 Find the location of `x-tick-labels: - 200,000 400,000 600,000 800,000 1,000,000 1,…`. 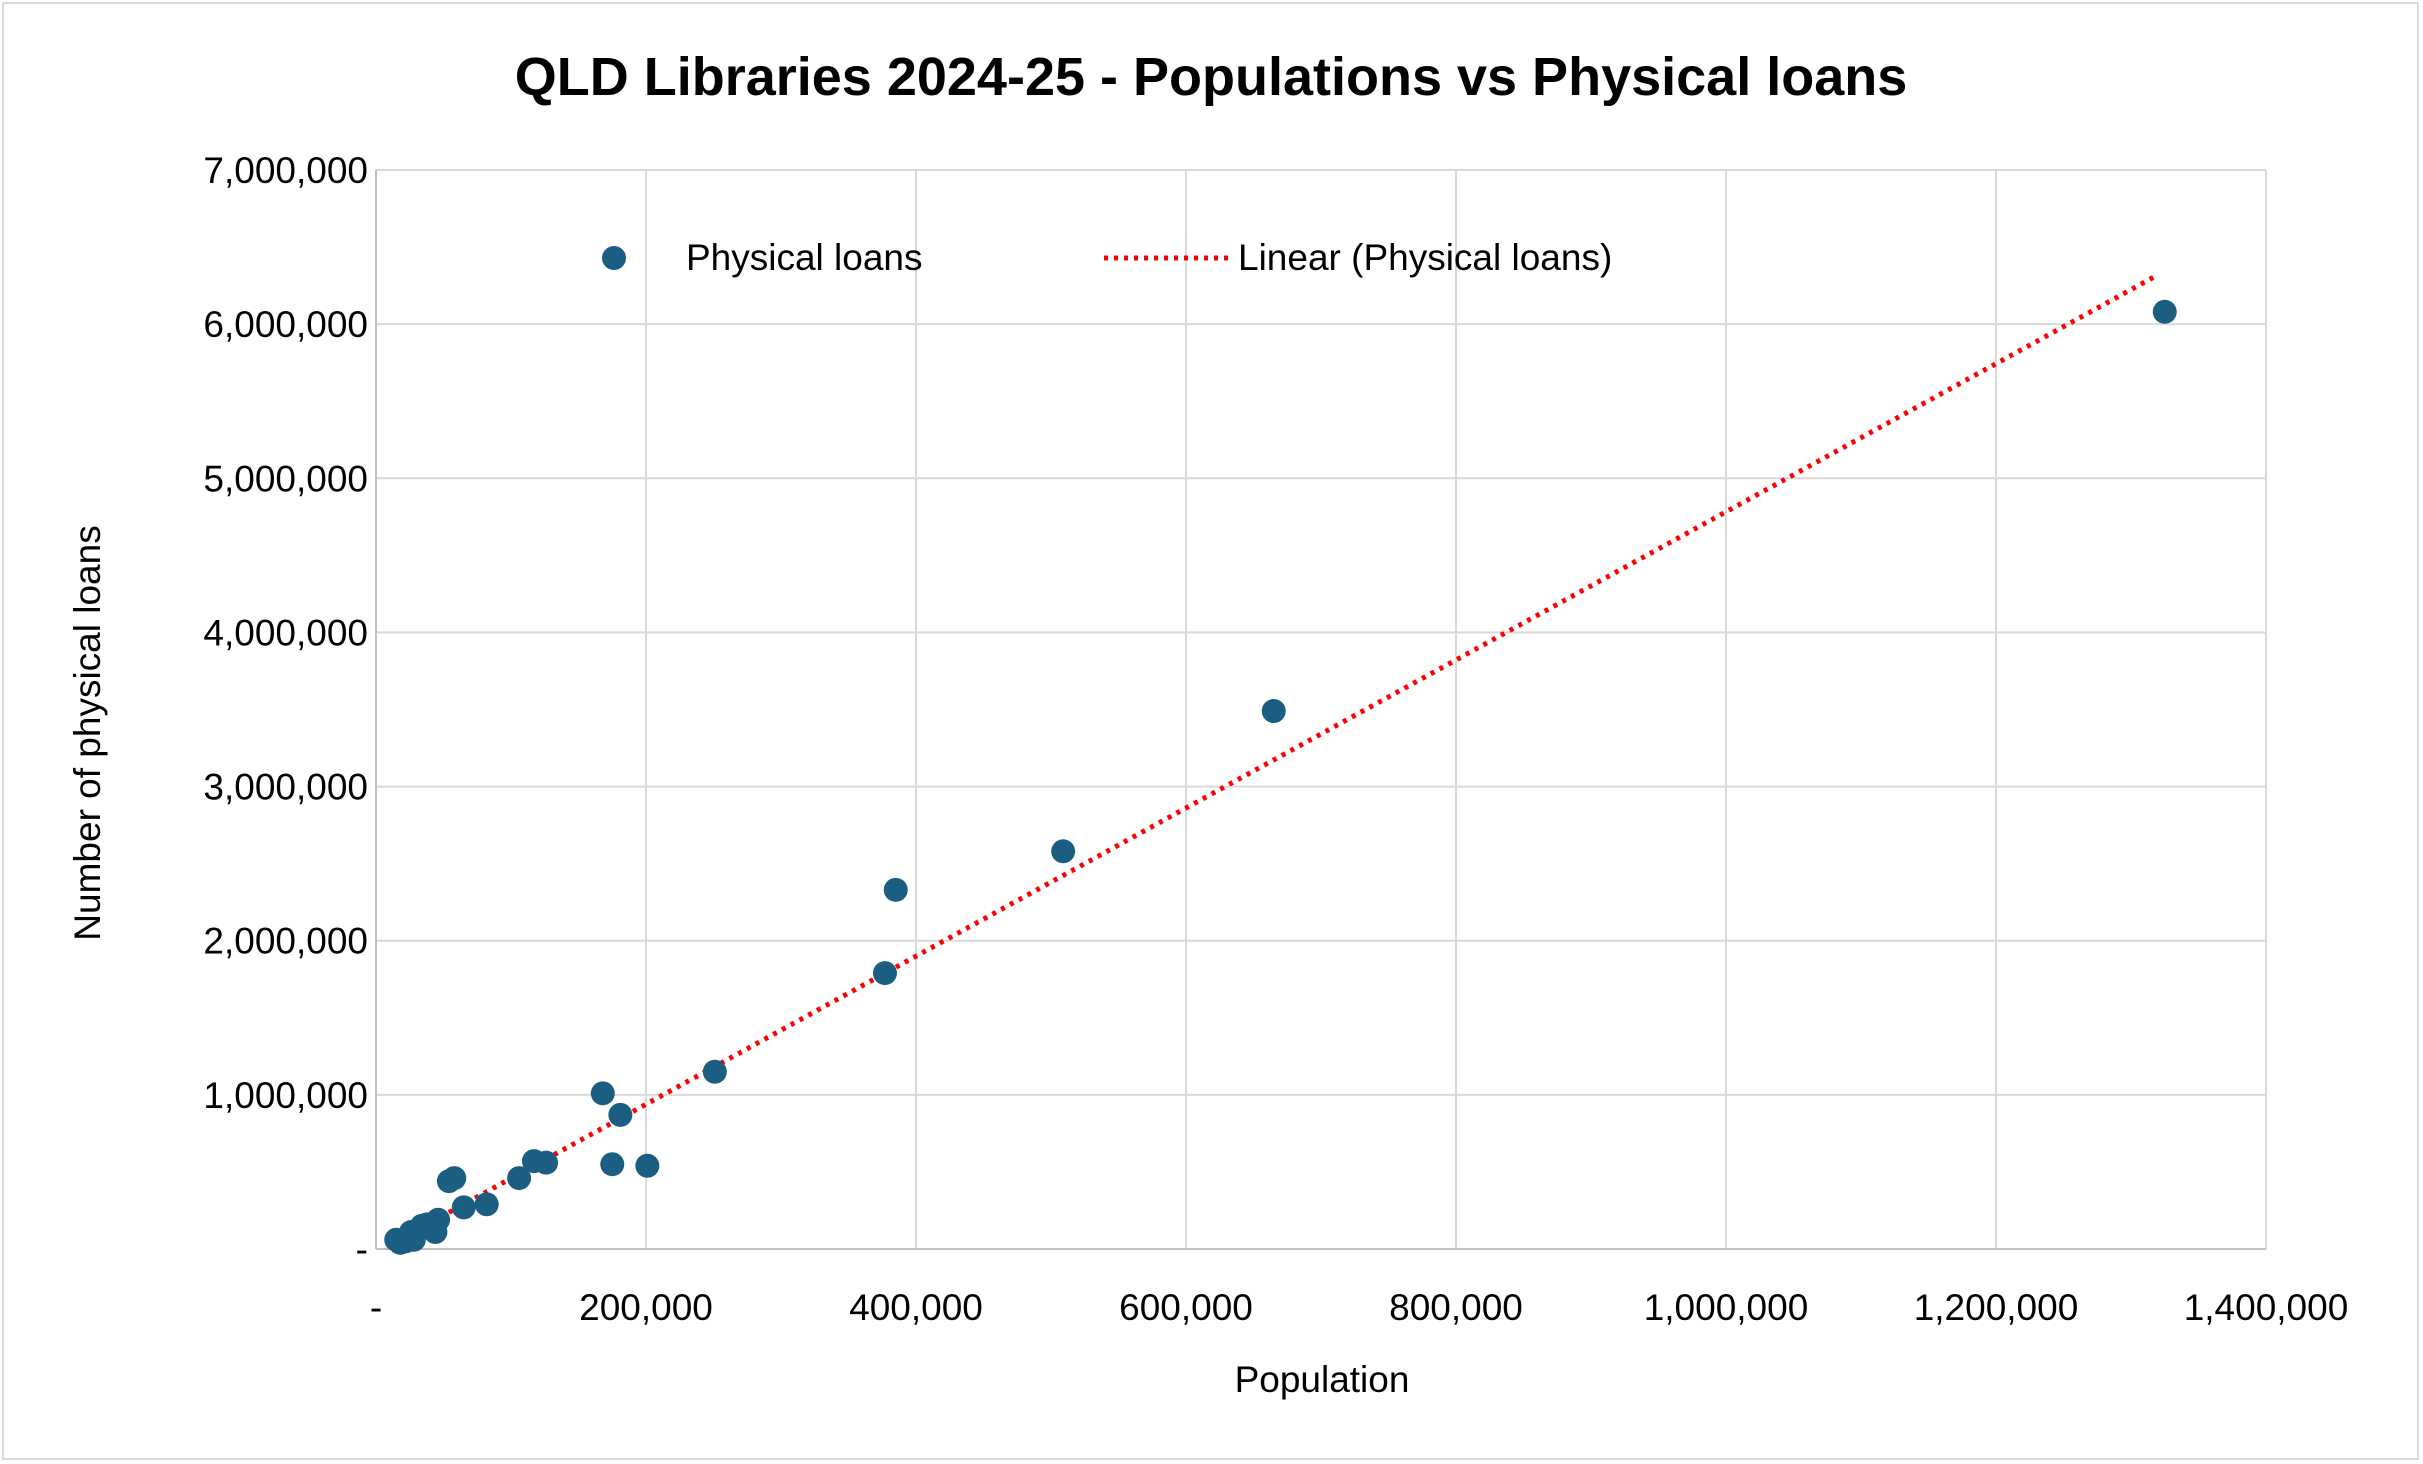

x-tick-labels: - 200,000 400,000 600,000 800,000 1,000,000 1,… is located at coordinates (1359, 1307).